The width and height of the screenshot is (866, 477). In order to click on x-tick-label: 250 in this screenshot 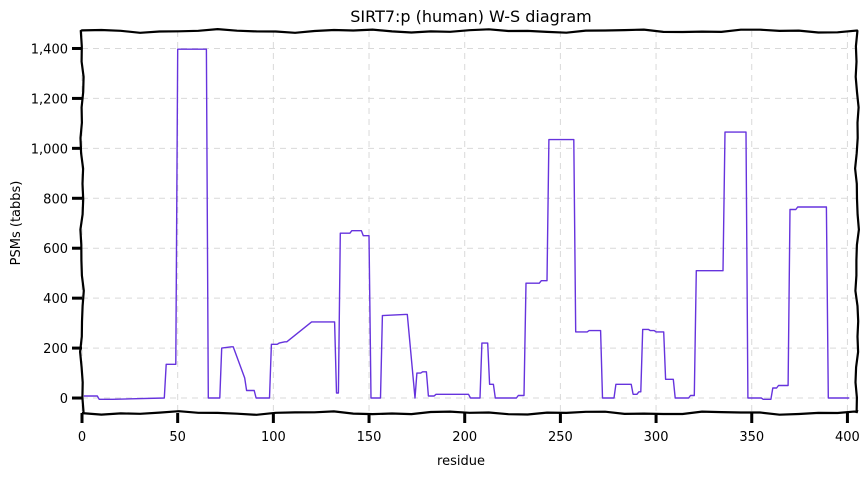, I will do `click(560, 437)`.